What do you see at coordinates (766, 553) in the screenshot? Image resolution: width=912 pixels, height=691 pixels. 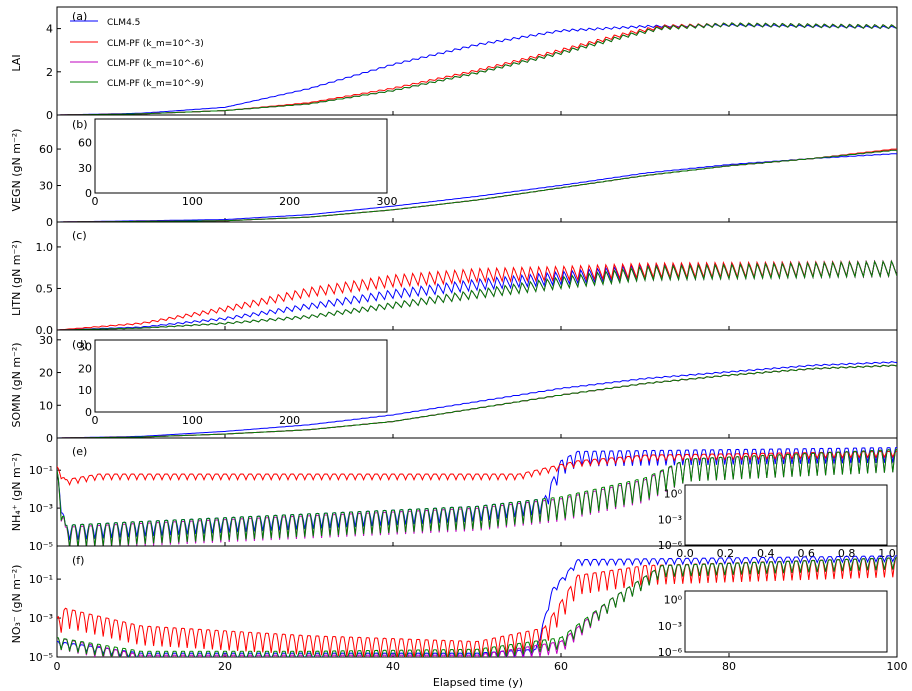 I see `panel-e-inset-xtick-label-2: 0.4` at bounding box center [766, 553].